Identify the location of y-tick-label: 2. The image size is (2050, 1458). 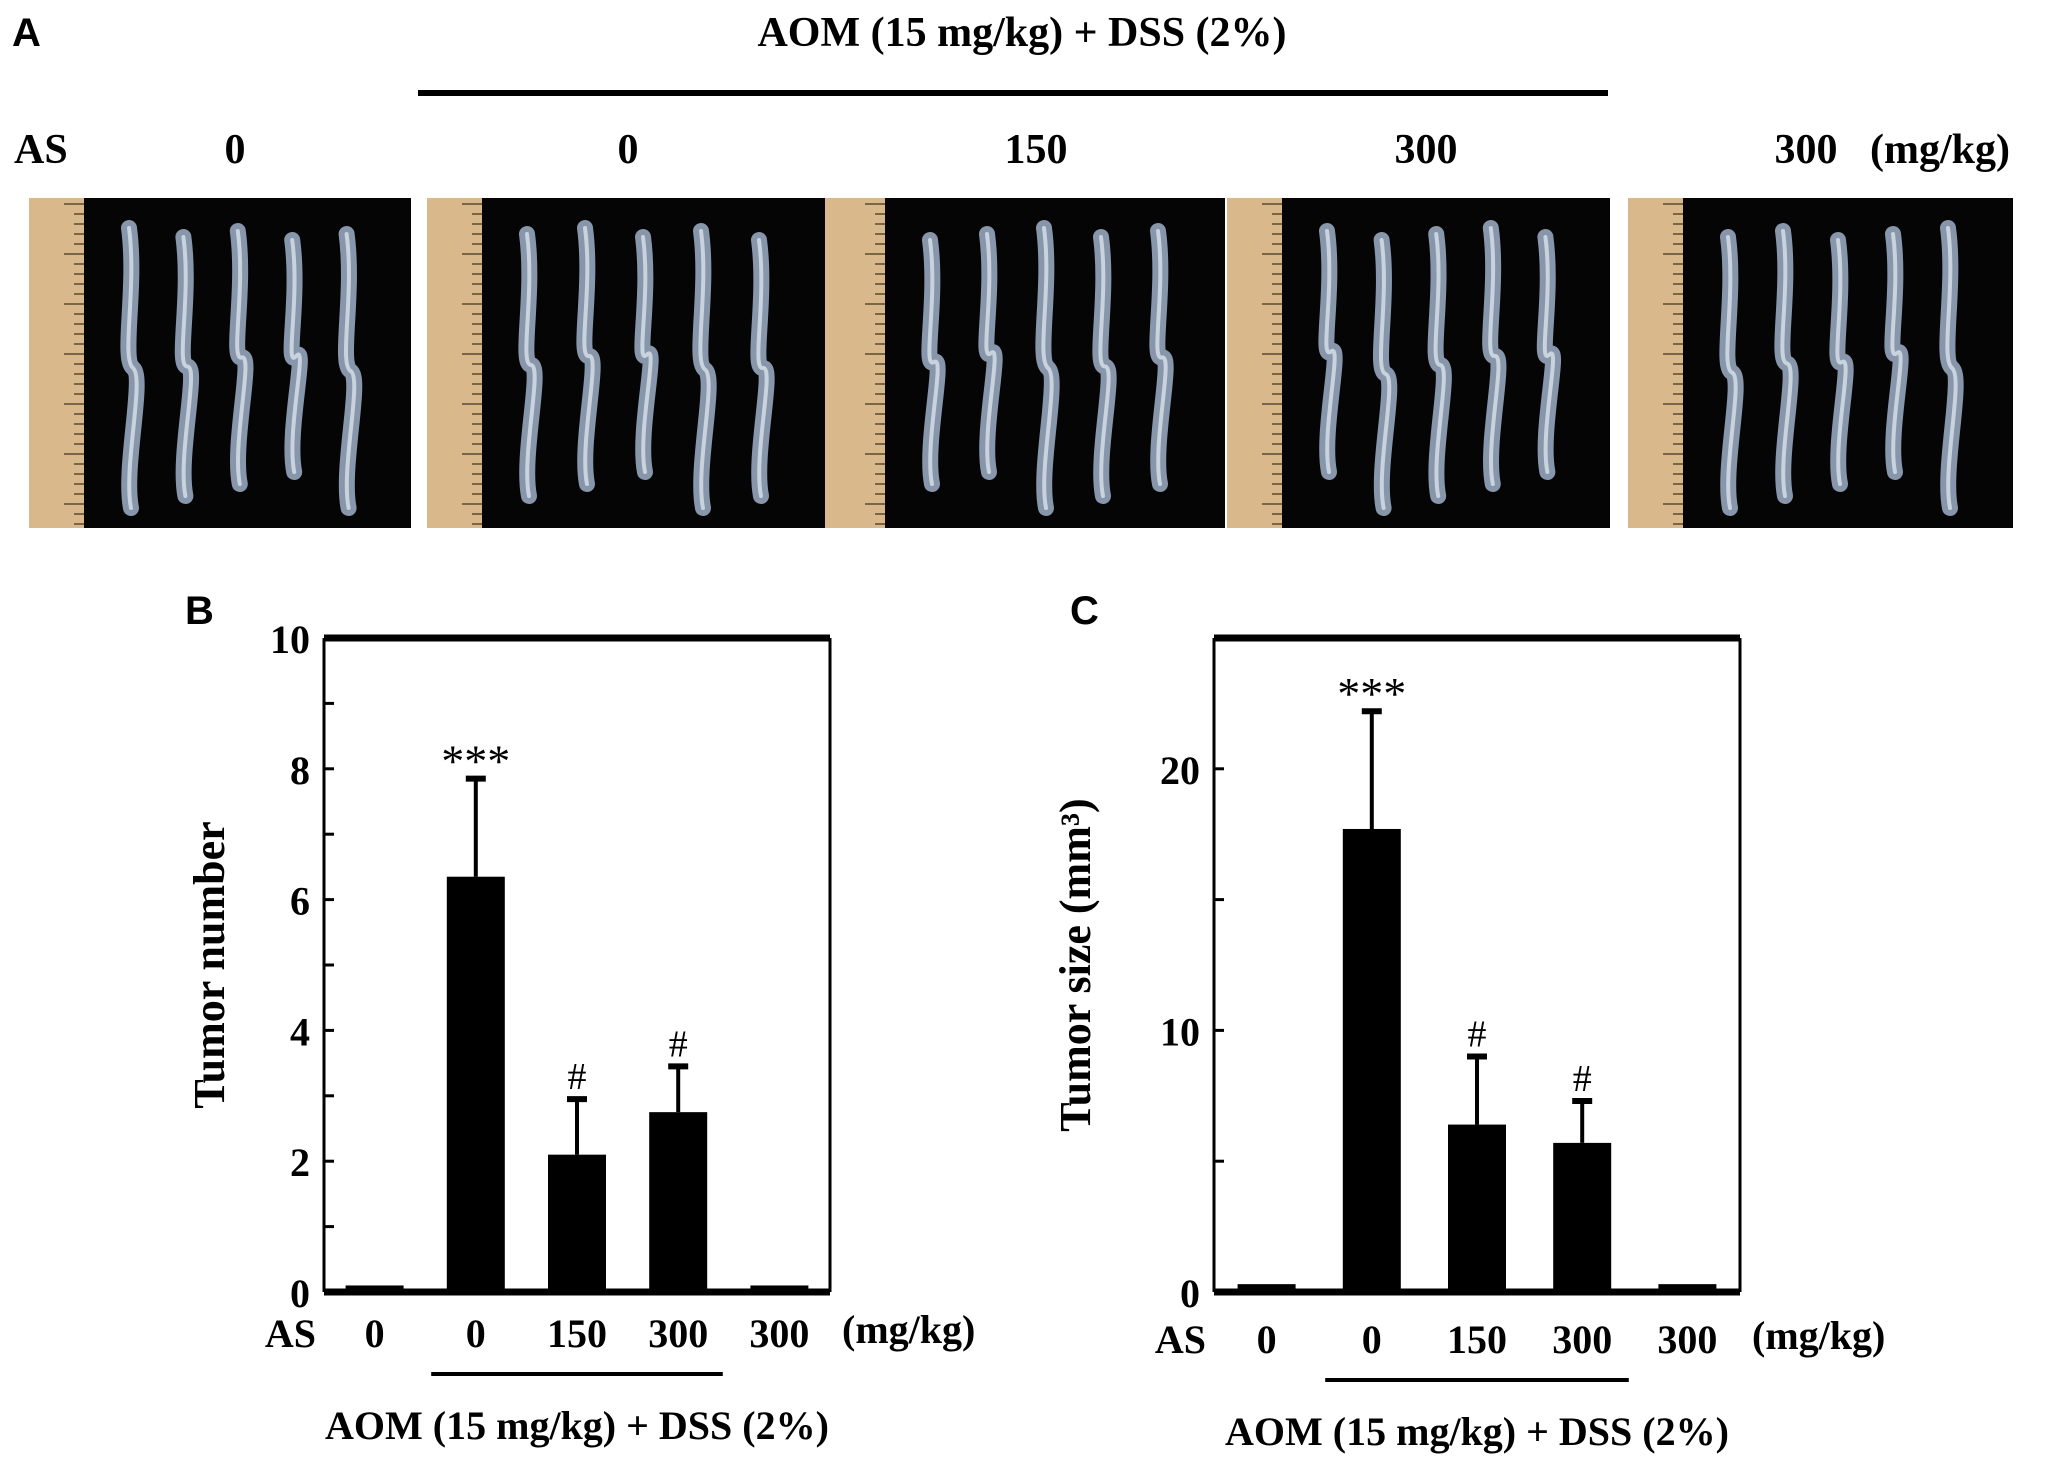
(300, 1162).